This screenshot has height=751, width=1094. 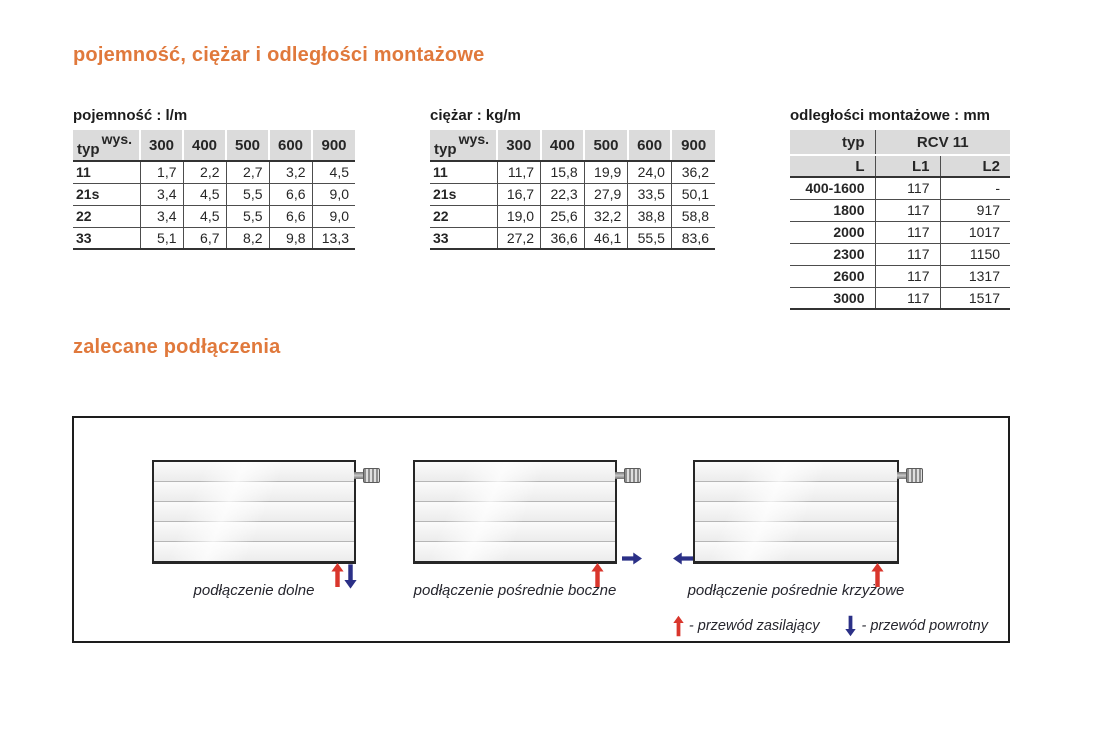 I want to click on table-row: 11 1,7 2,2 2,7 3,2 4,5, so click(x=214, y=172).